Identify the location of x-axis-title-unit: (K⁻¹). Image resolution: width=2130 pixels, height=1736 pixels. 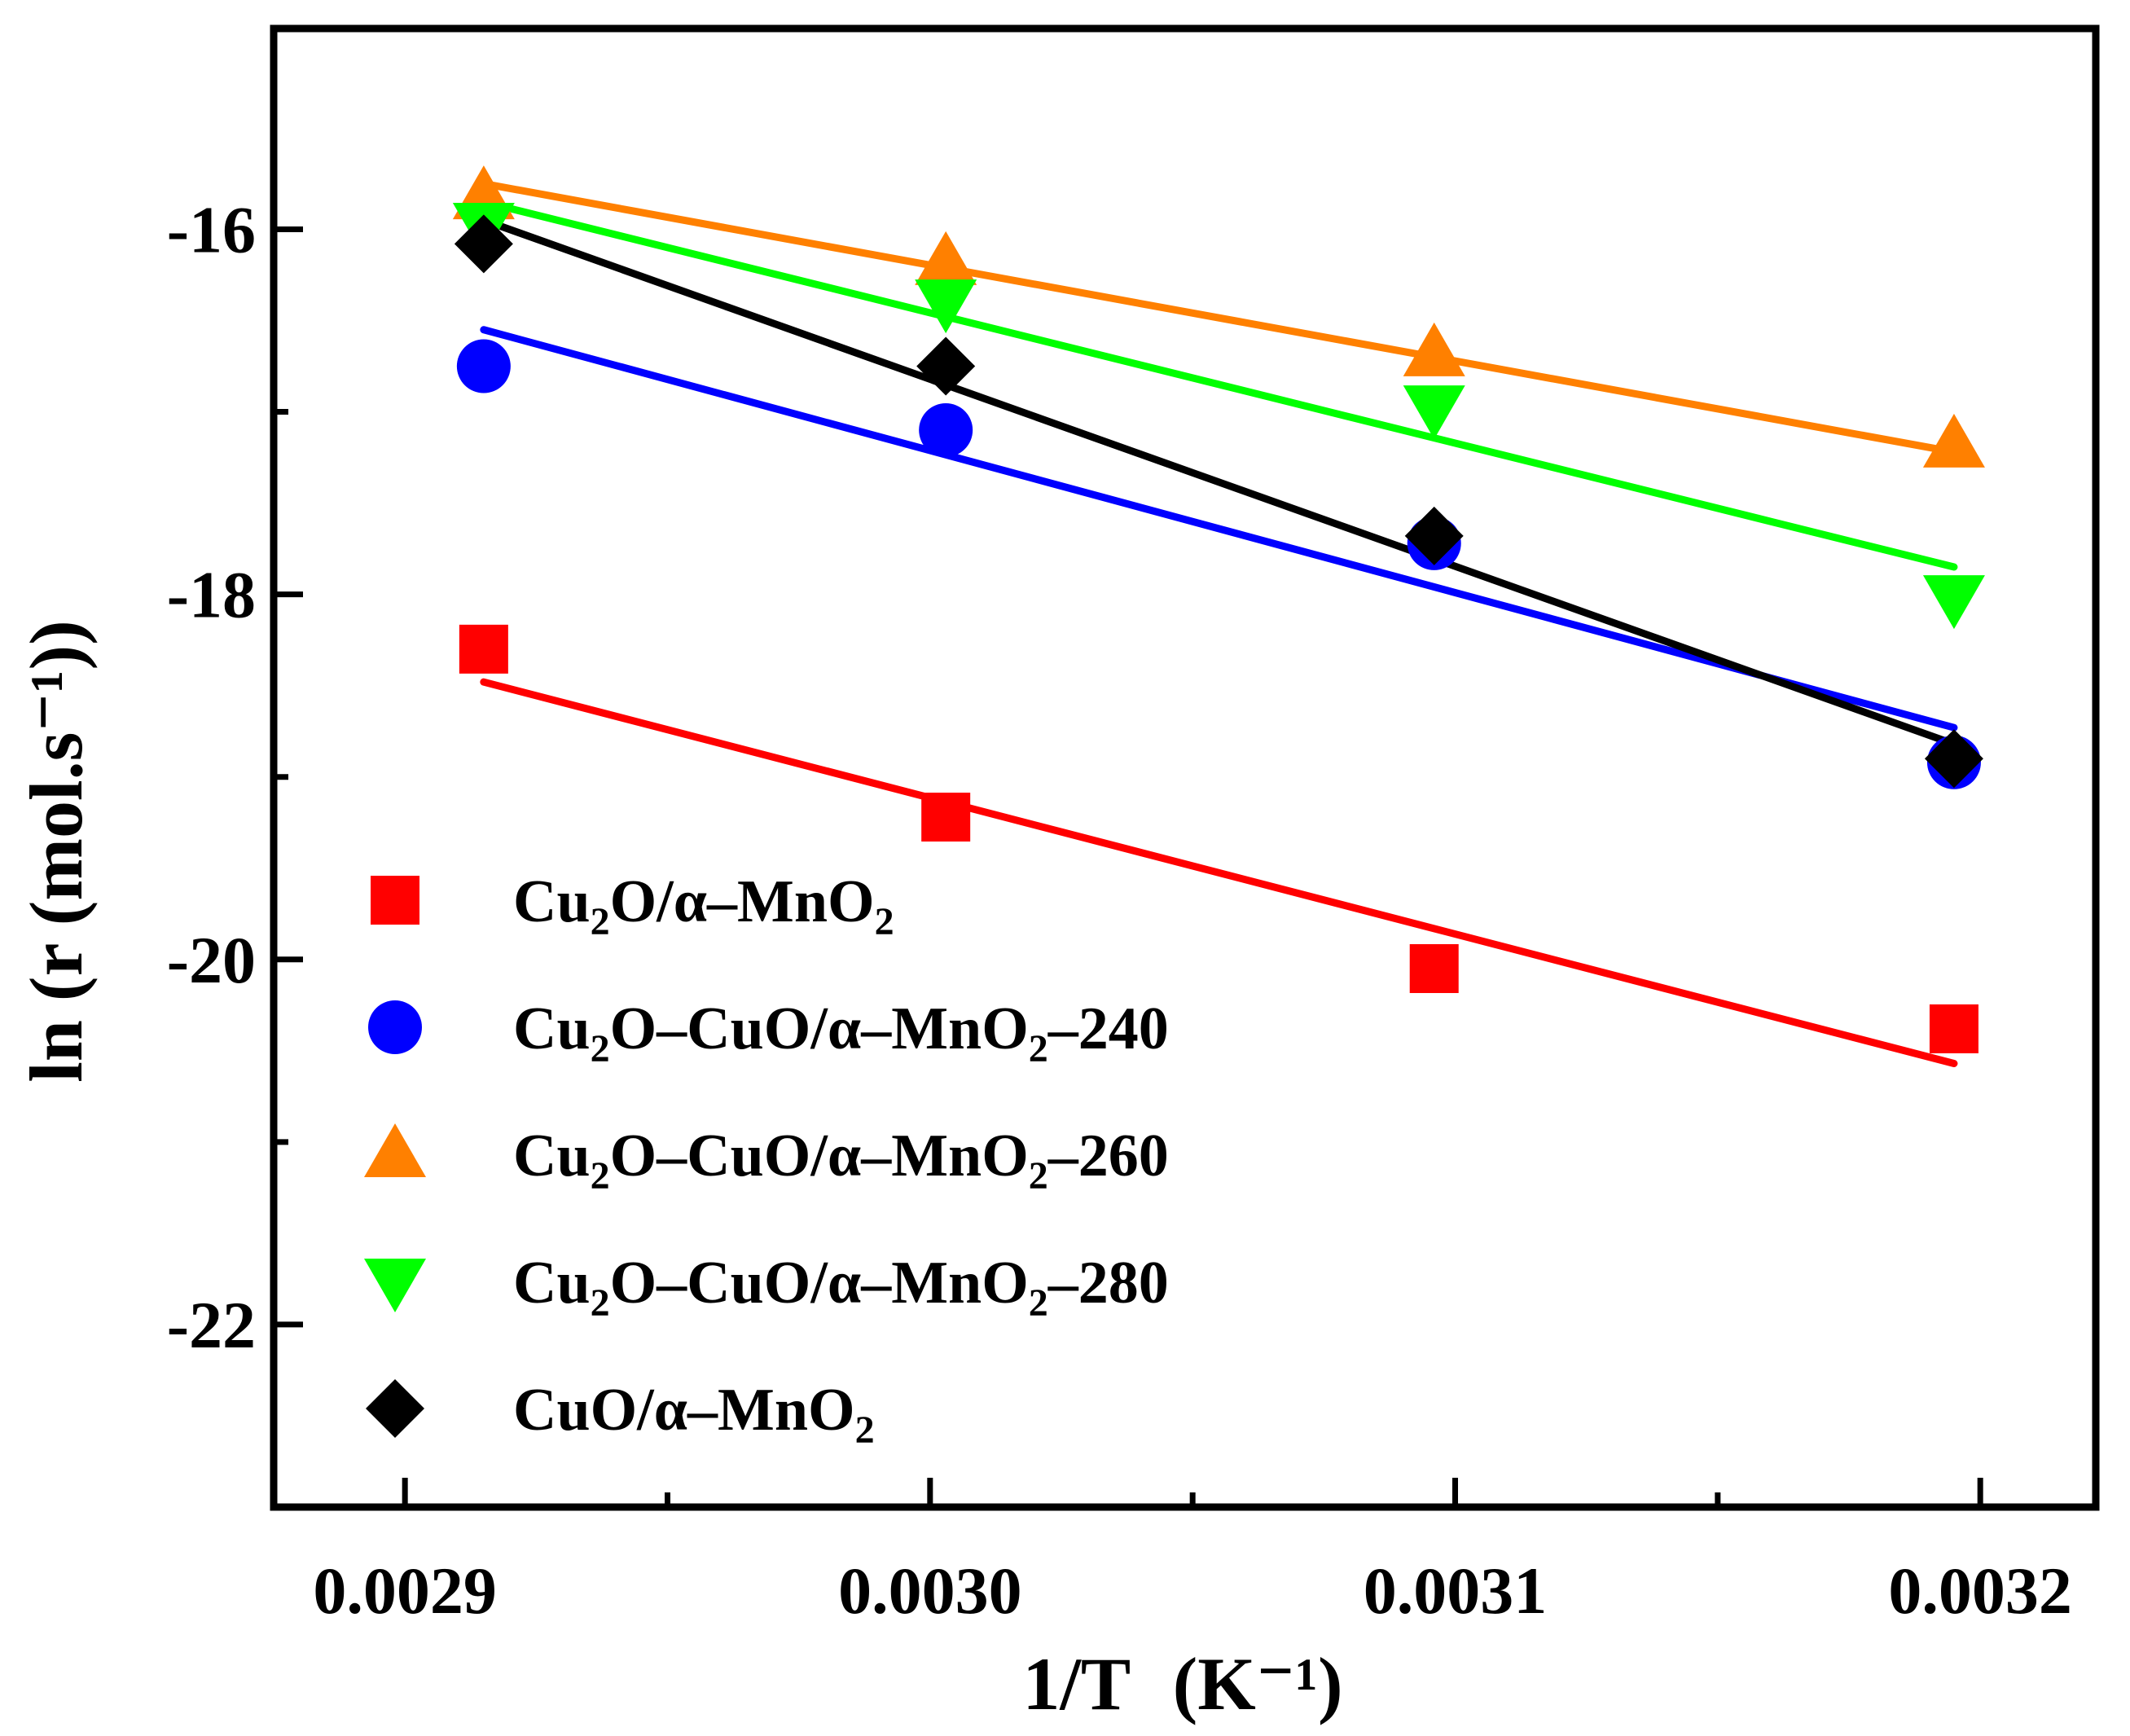
(1258, 1683).